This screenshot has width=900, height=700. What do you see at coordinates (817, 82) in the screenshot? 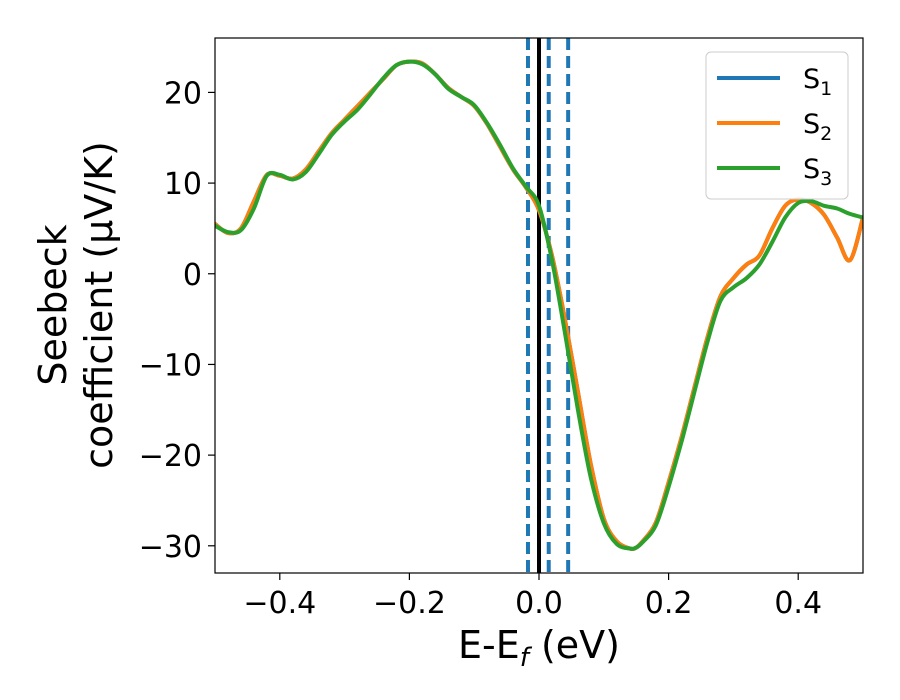
I see `legend-label-s1: S1` at bounding box center [817, 82].